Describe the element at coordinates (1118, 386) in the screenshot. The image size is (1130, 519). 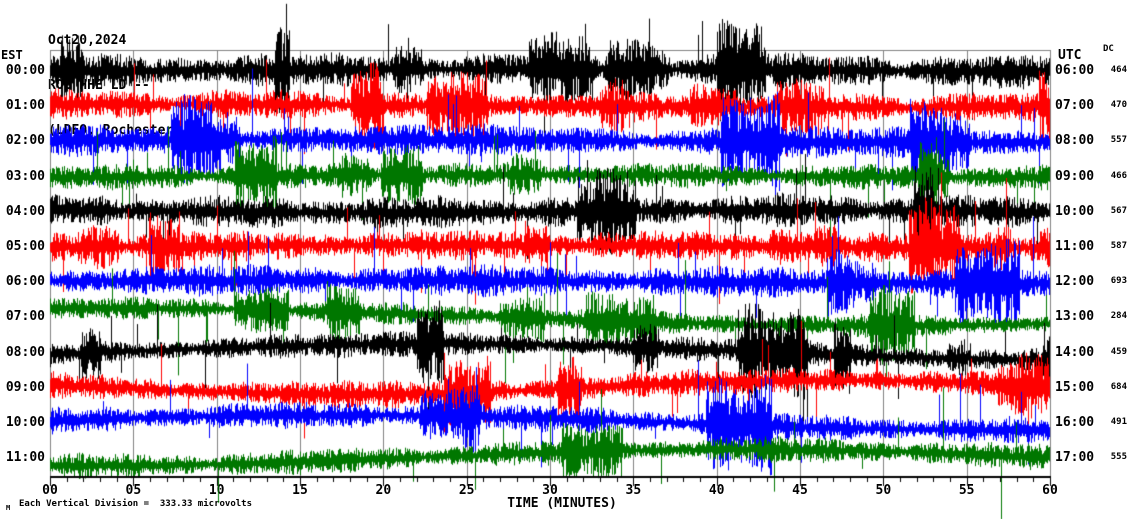
I see `dc-value: 684` at that location.